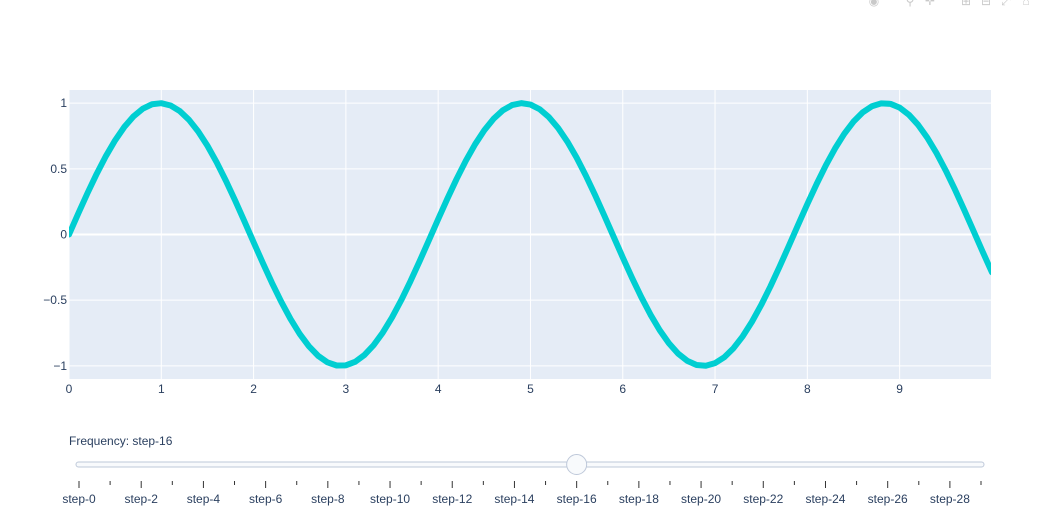 This screenshot has height=527, width=1039. What do you see at coordinates (452, 499) in the screenshot?
I see `slider-step-label: step-12` at bounding box center [452, 499].